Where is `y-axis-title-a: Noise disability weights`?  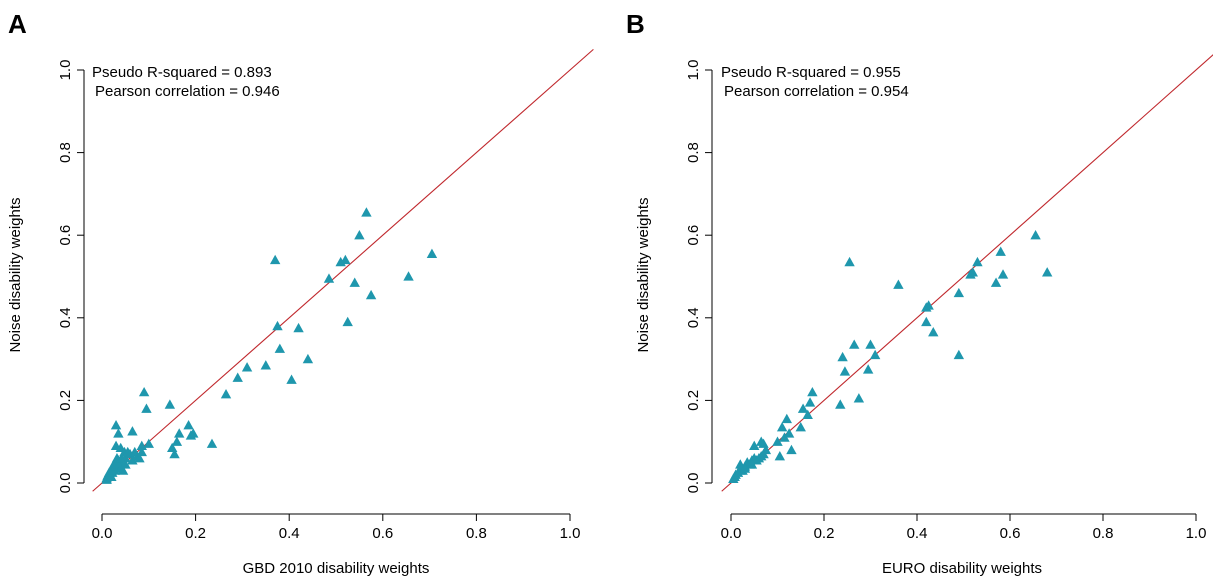
y-axis-title-a: Noise disability weights is located at coordinates (15, 274).